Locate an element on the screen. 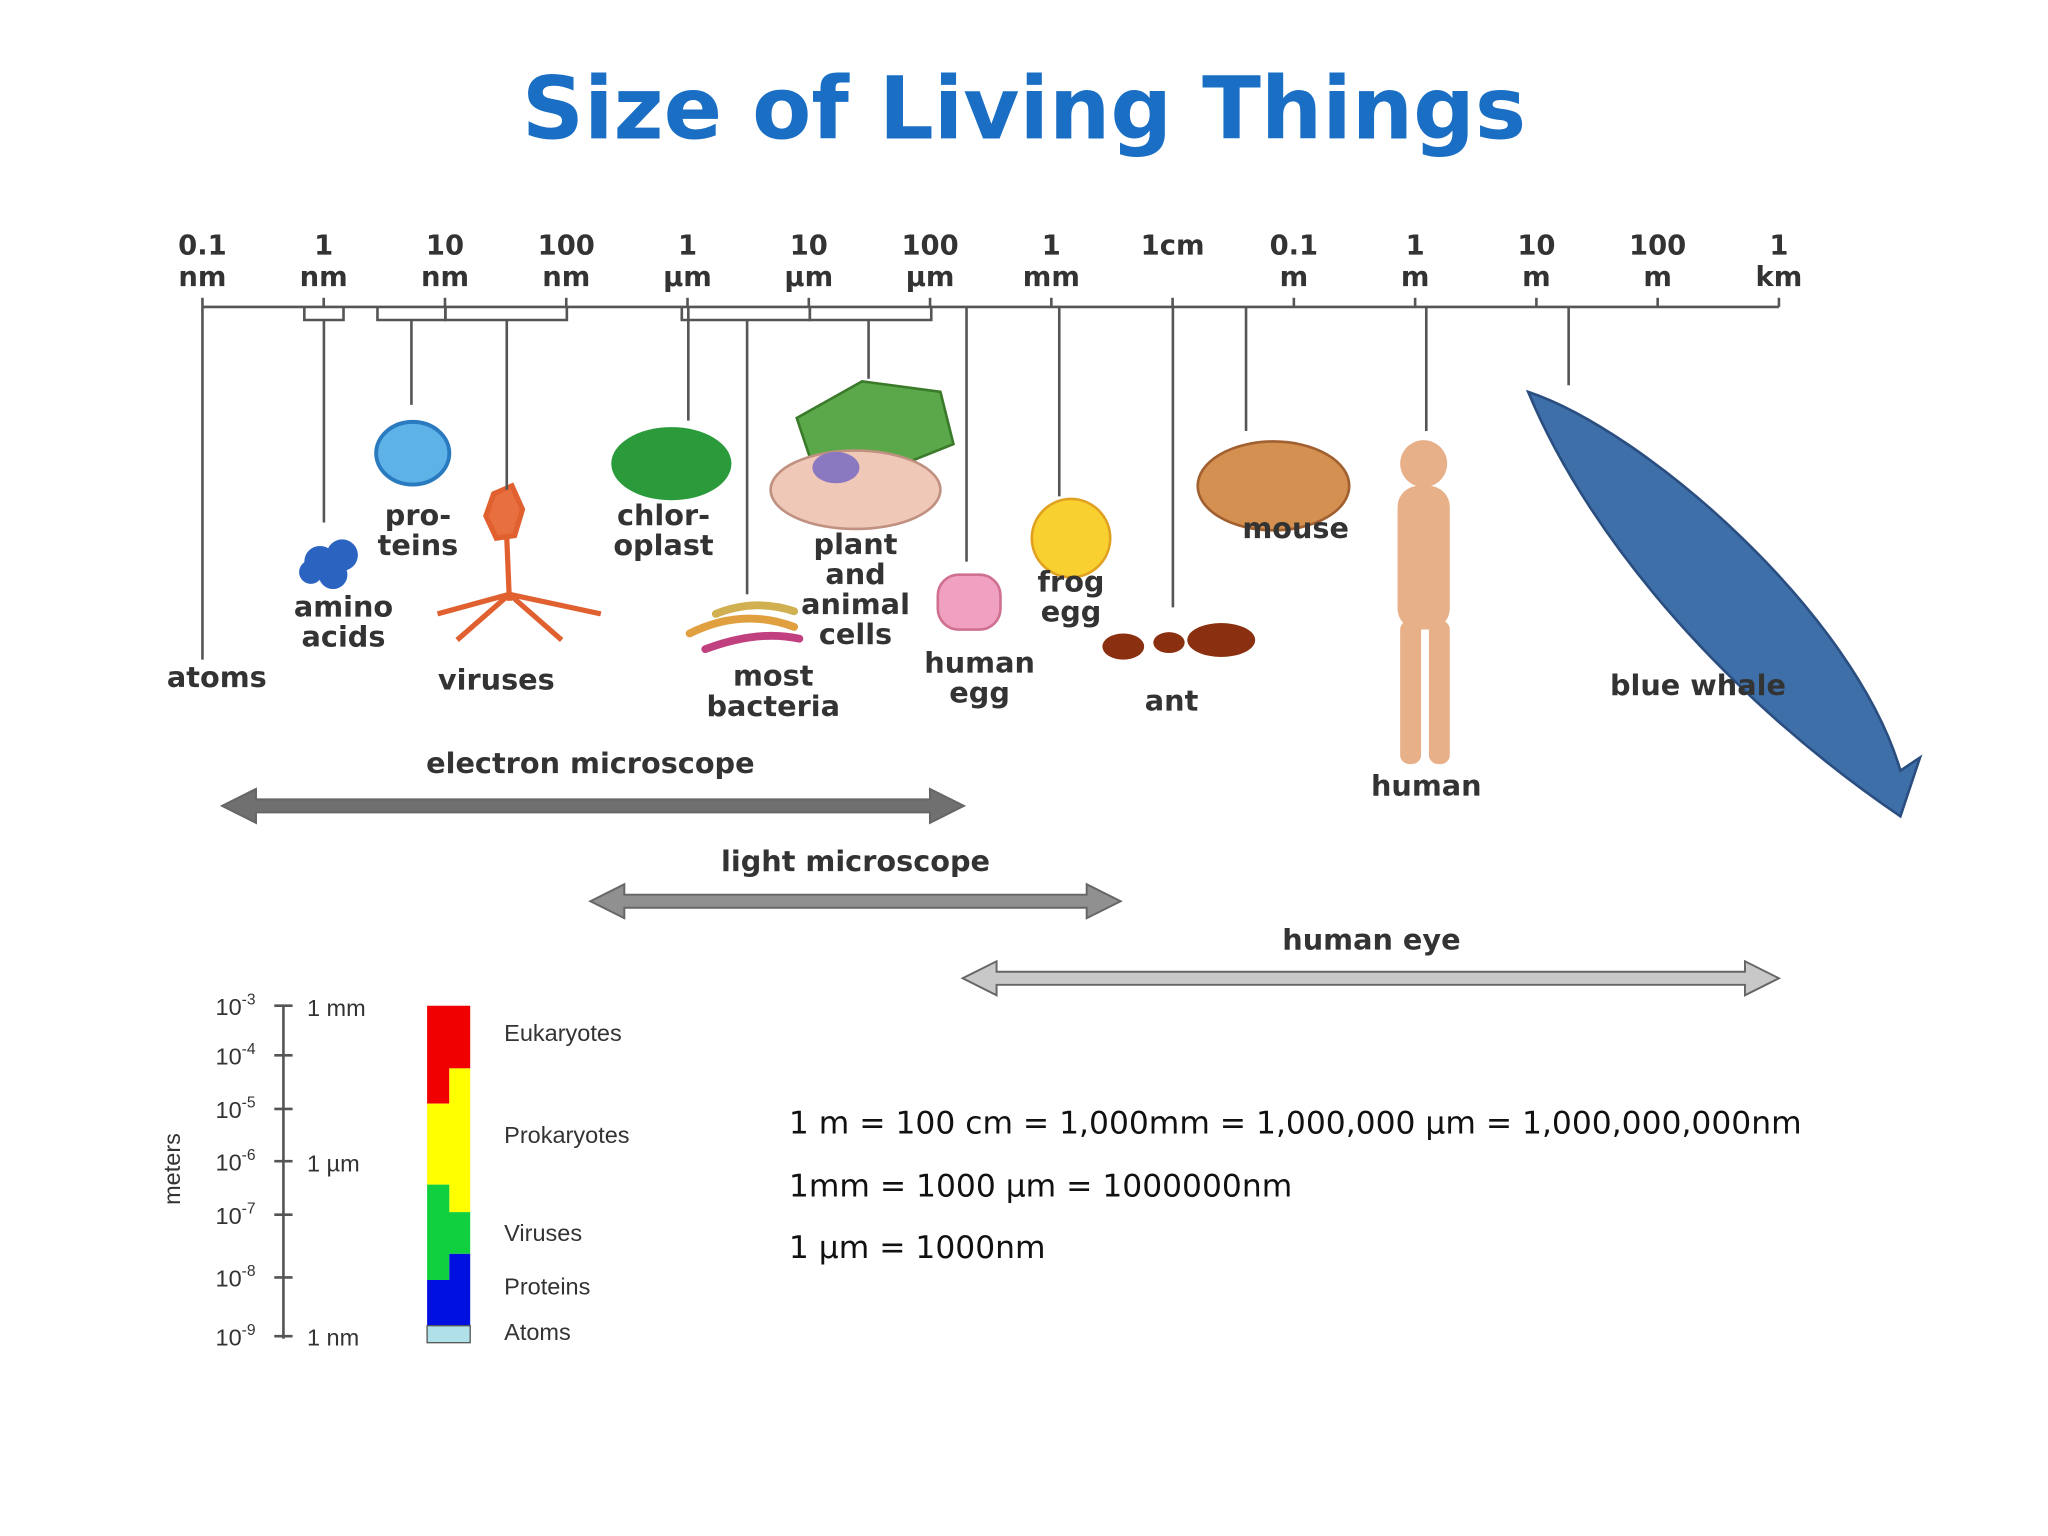 Image resolution: width=2048 pixels, height=1536 pixels. scale-number: 1cm is located at coordinates (1173, 246).